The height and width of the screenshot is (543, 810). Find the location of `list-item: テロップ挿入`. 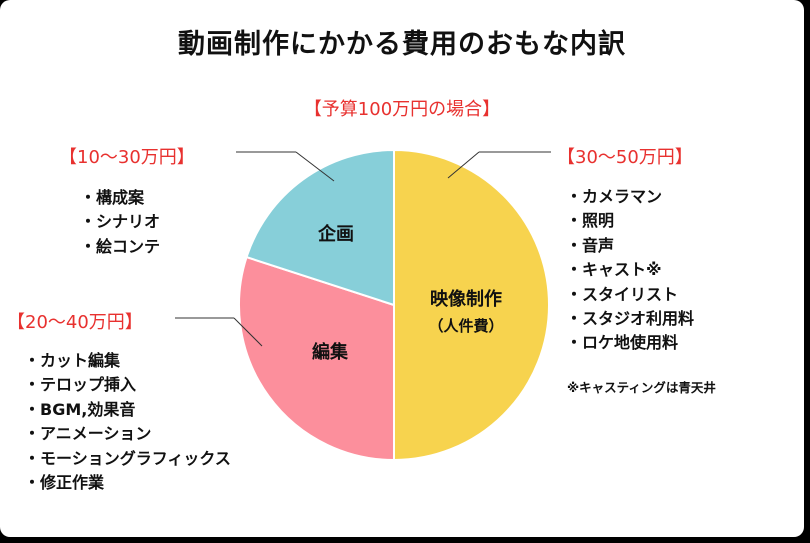

list-item: テロップ挿入 is located at coordinates (127, 385).